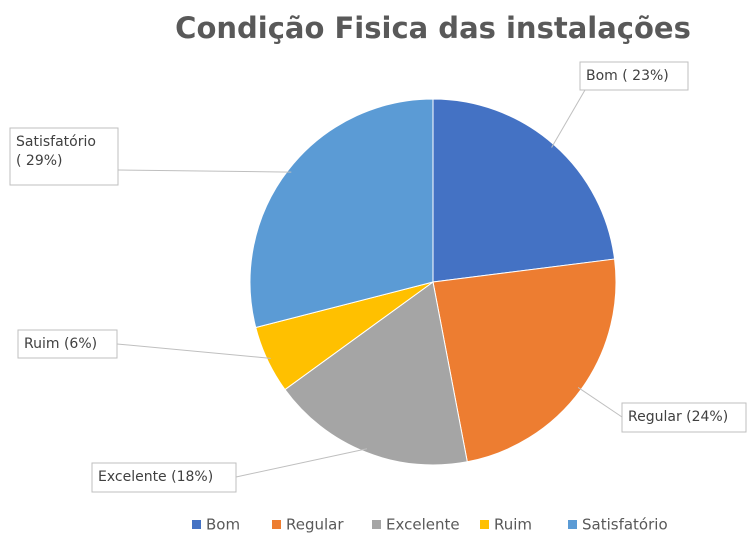 This screenshot has height=534, width=748. I want to click on chart-title: Condição Fisica das instalações, so click(433, 28).